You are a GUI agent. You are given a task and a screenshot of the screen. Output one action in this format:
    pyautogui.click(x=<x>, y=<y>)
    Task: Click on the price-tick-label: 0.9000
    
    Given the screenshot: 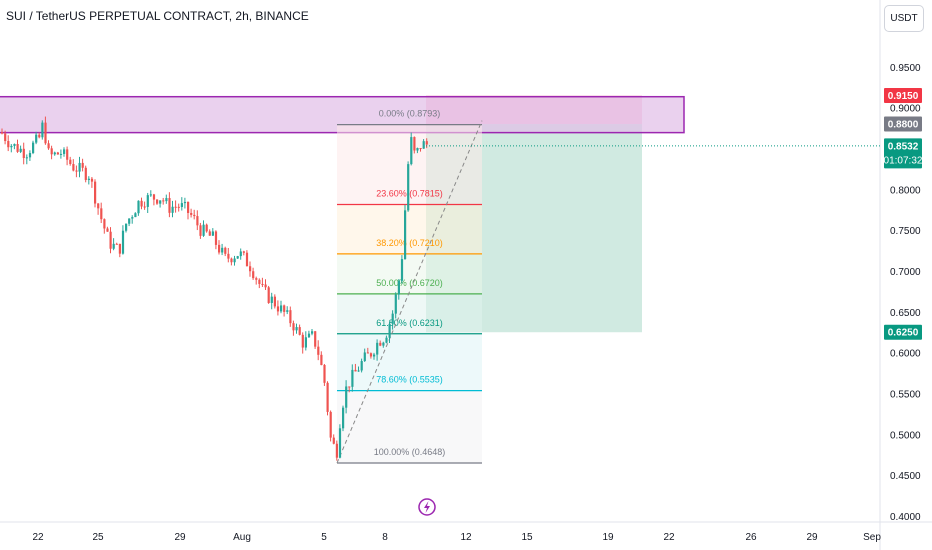 What is the action you would take?
    pyautogui.click(x=905, y=109)
    